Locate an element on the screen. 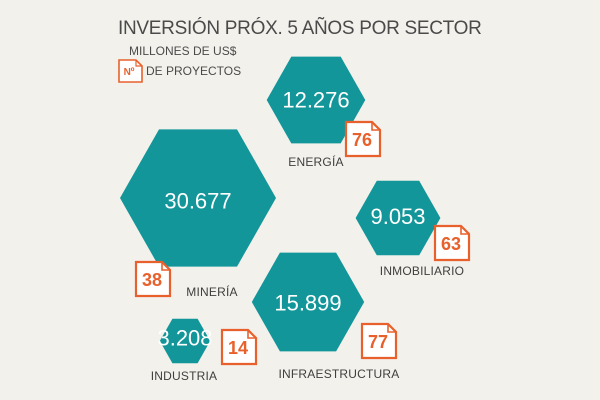  projects-count-industria: 14 is located at coordinates (238, 348).